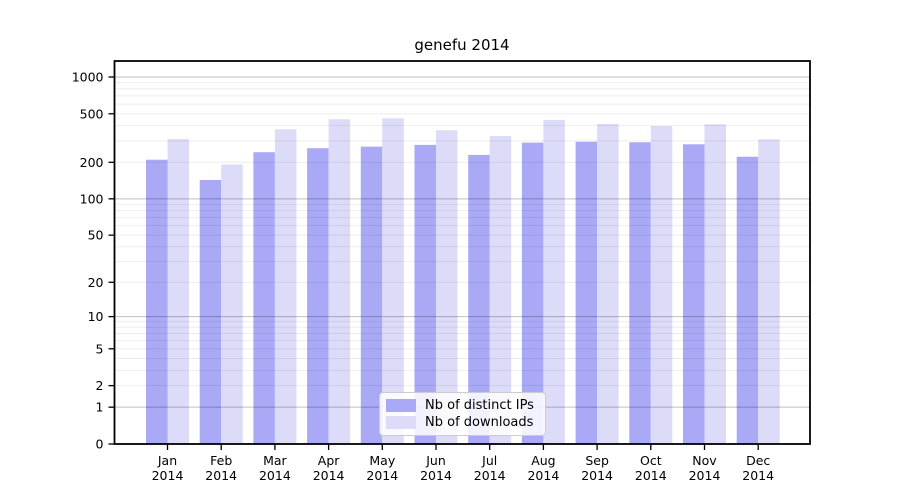  Describe the element at coordinates (704, 460) in the screenshot. I see `x-tick-label-nov-month: Nov` at that location.